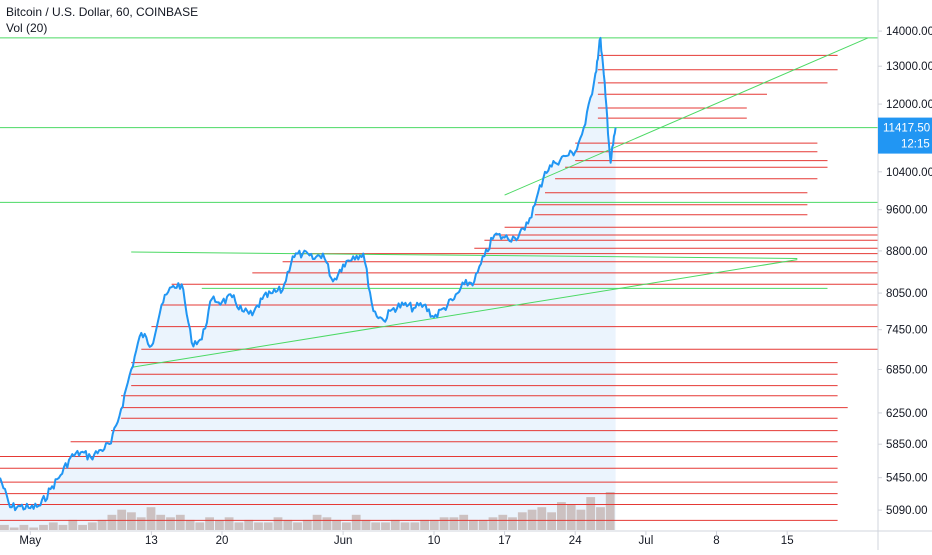 This screenshot has width=932, height=555. Describe the element at coordinates (907, 252) in the screenshot. I see `price-tick-label: 8800.00` at that location.